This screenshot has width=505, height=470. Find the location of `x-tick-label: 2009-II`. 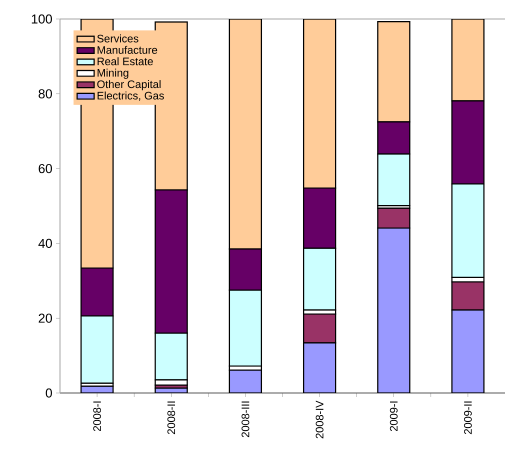

x-tick-label: 2009-II is located at coordinates (468, 418).